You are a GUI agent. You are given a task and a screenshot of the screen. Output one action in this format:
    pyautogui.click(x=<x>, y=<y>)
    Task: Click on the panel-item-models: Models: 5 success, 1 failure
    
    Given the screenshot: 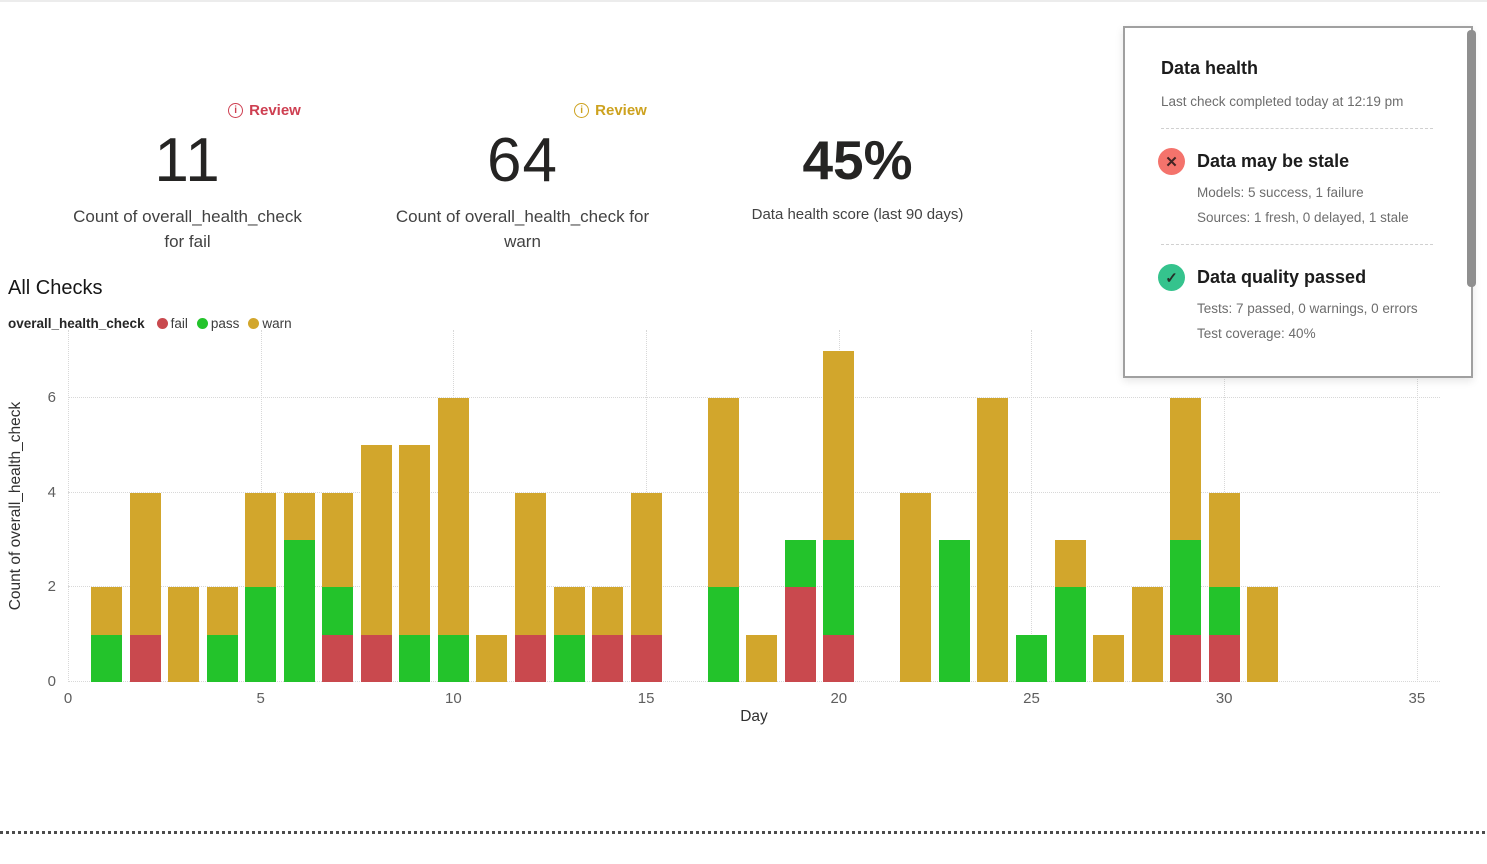 What is the action you would take?
    pyautogui.click(x=1280, y=192)
    